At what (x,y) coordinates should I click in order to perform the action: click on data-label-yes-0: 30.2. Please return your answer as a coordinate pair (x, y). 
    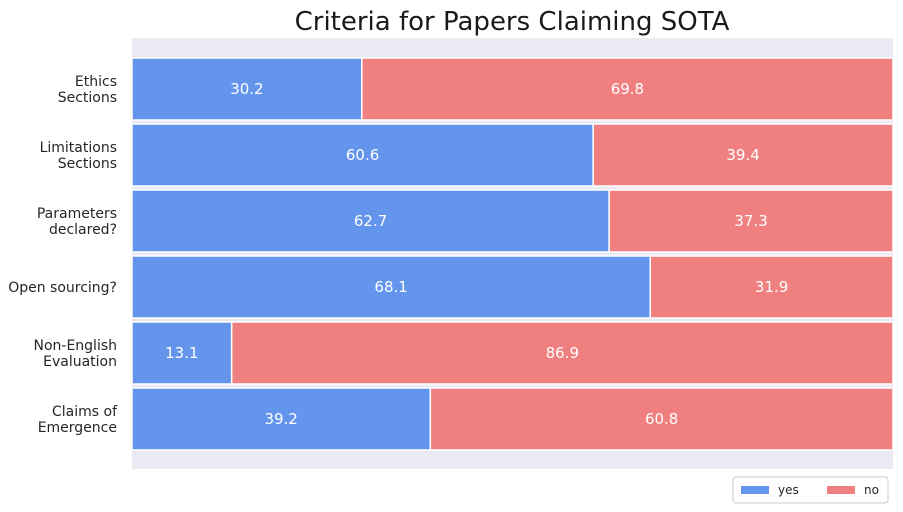
    Looking at the image, I should click on (246, 89).